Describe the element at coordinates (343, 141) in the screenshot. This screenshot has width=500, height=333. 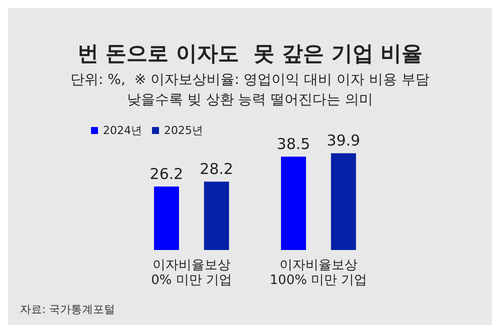
I see `data-label: 39.9` at that location.